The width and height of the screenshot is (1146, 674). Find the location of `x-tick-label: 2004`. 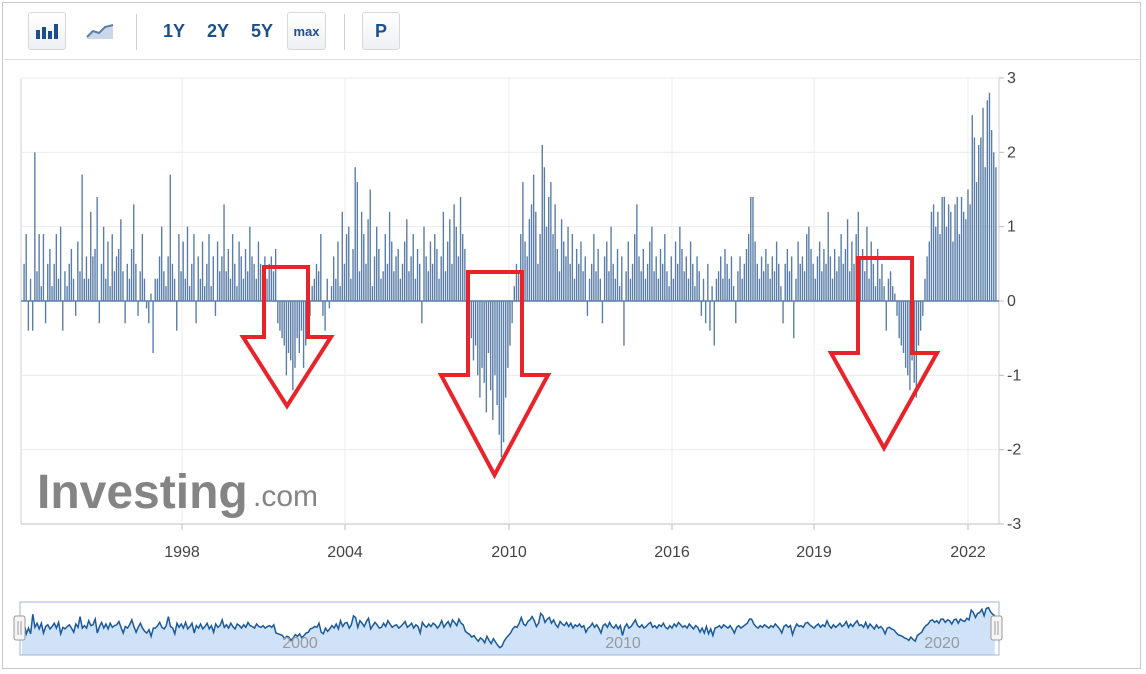

x-tick-label: 2004 is located at coordinates (345, 552).